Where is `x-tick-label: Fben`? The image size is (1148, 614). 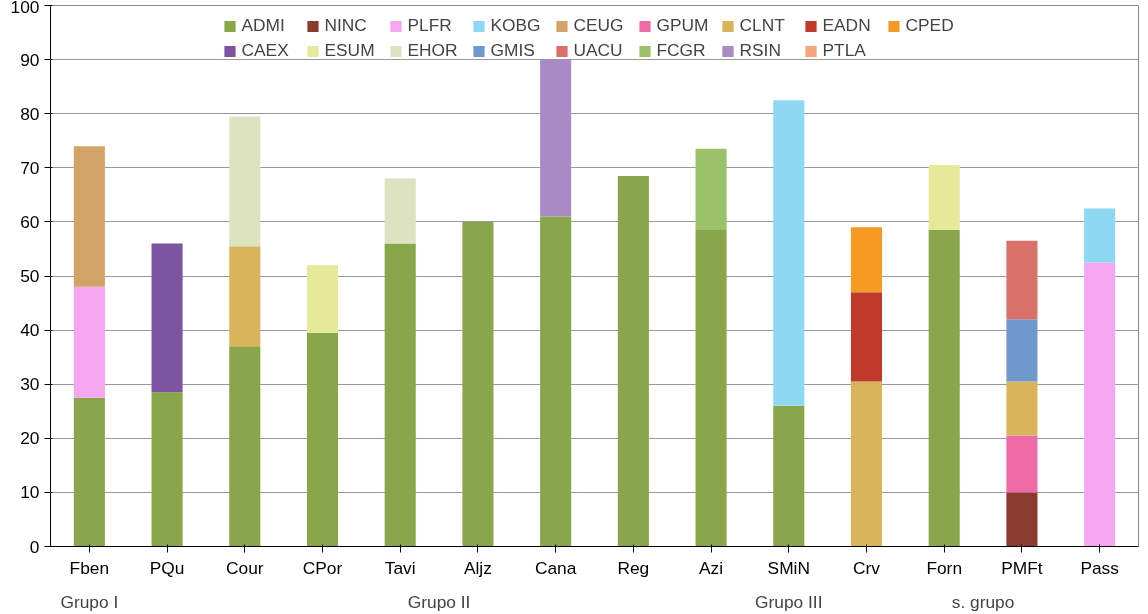
x-tick-label: Fben is located at coordinates (89, 567).